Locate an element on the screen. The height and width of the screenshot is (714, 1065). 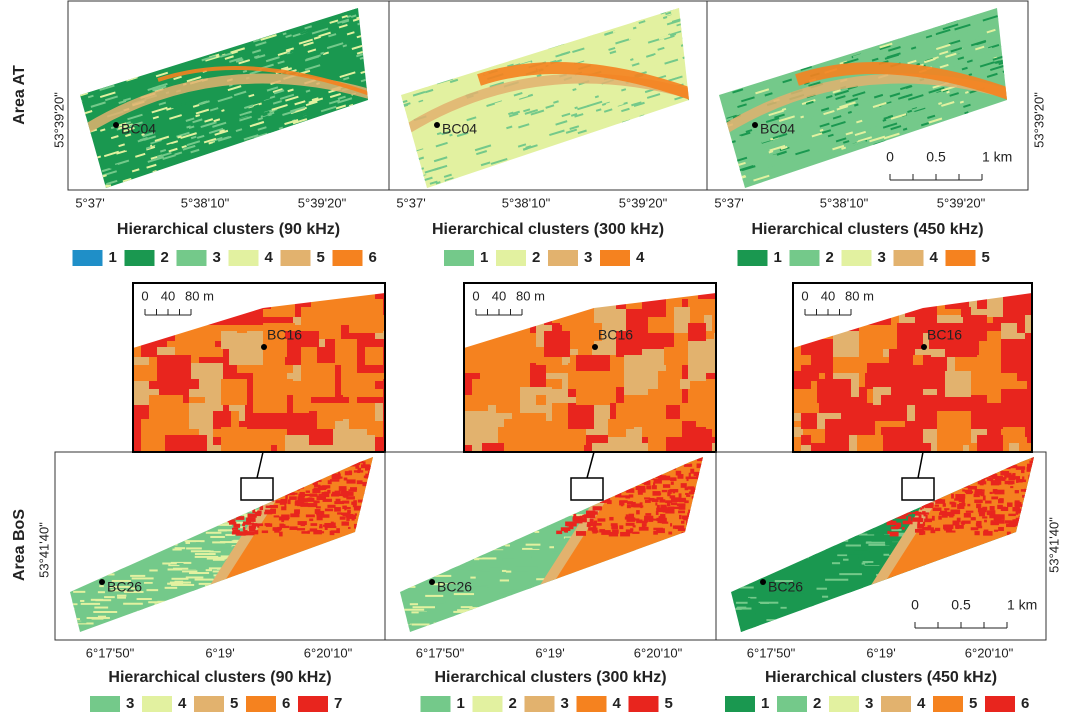
legend-label: 4 is located at coordinates (269, 257).